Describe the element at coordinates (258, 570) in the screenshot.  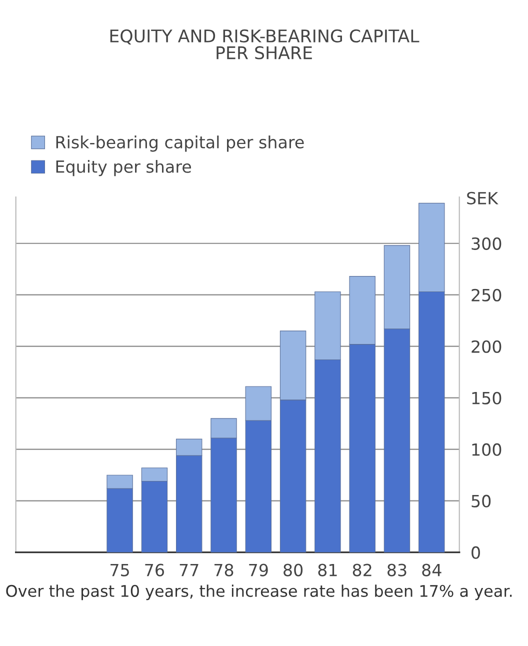
I see `x-tick-label: 79` at that location.